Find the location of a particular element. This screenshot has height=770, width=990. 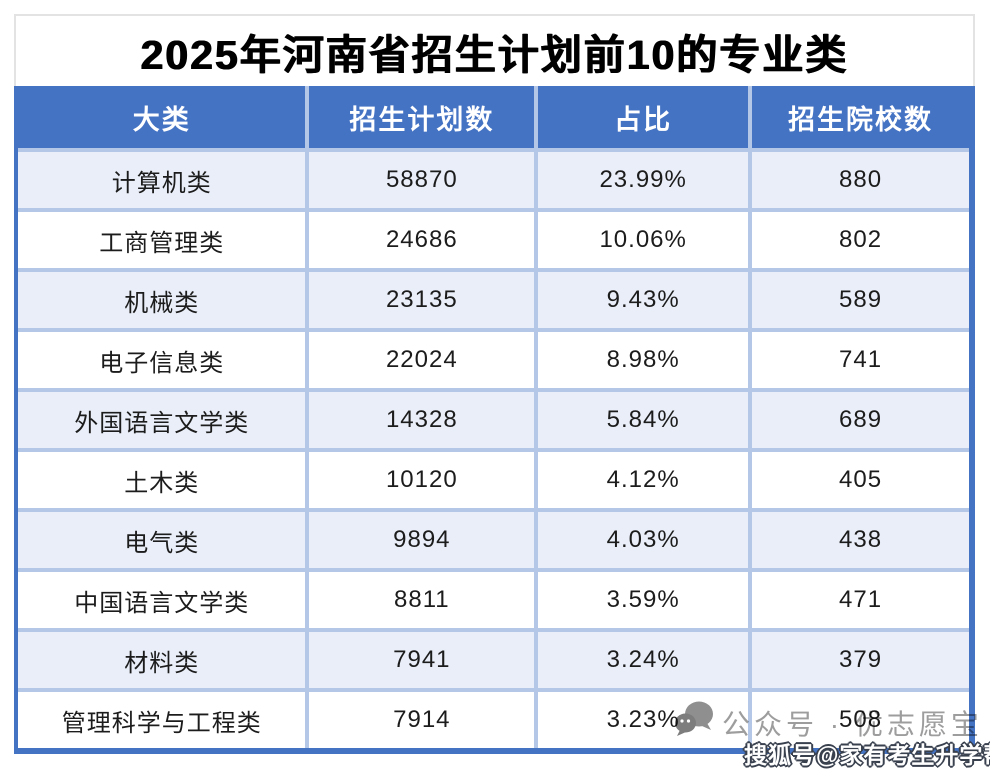

cell-school-count: 802 is located at coordinates (860, 240).